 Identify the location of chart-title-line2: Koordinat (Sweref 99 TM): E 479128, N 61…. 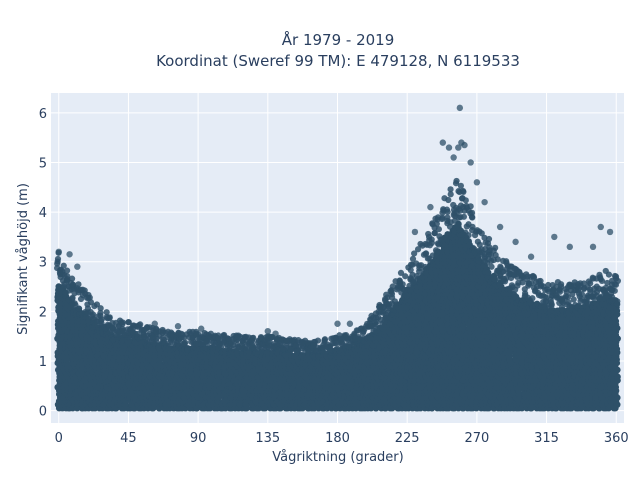
(338, 61).